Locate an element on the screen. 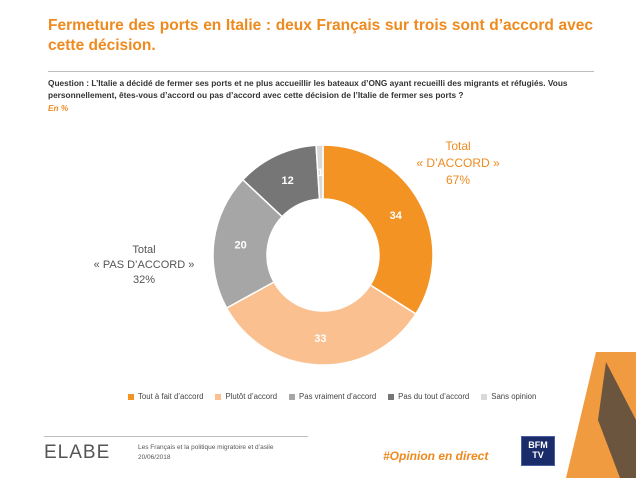 The image size is (638, 478). footer-divider is located at coordinates (176, 436).